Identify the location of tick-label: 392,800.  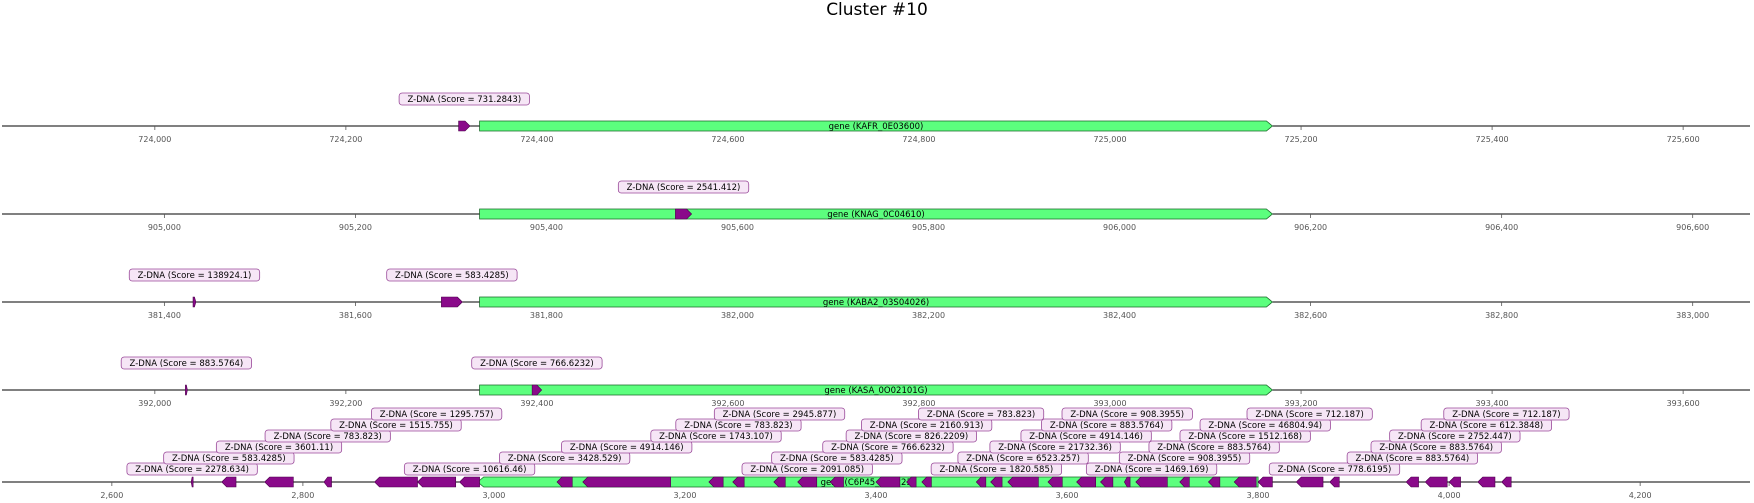
(918, 403).